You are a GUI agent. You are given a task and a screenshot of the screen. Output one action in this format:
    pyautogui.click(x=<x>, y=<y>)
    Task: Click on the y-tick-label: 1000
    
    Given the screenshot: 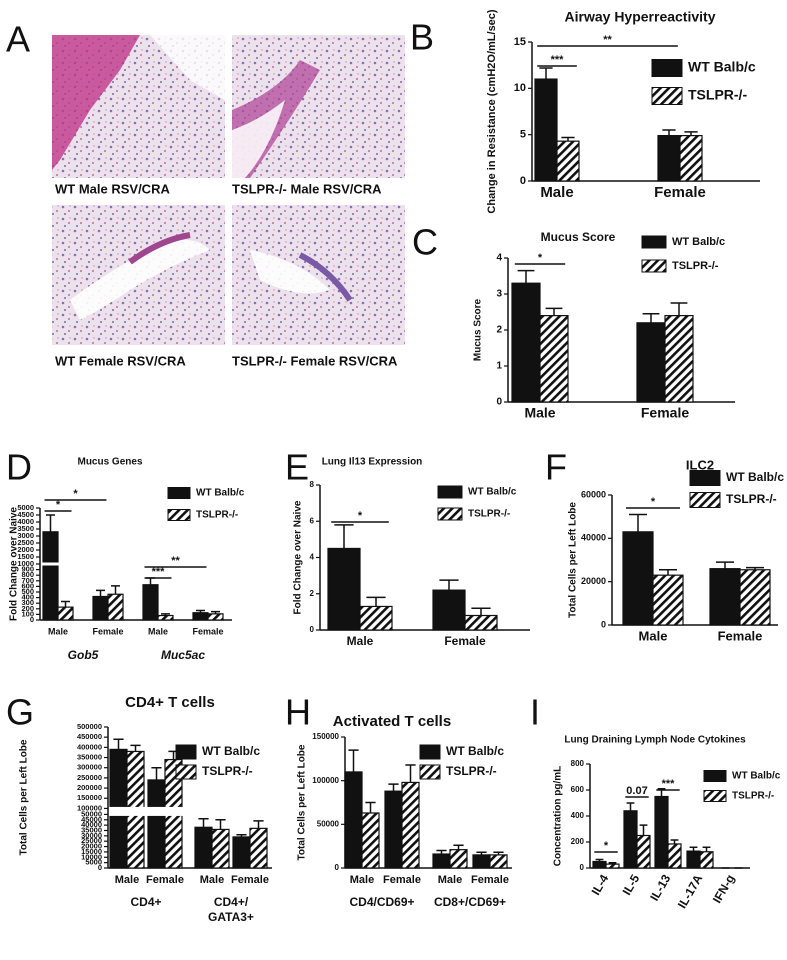 What is the action you would take?
    pyautogui.click(x=25, y=563)
    